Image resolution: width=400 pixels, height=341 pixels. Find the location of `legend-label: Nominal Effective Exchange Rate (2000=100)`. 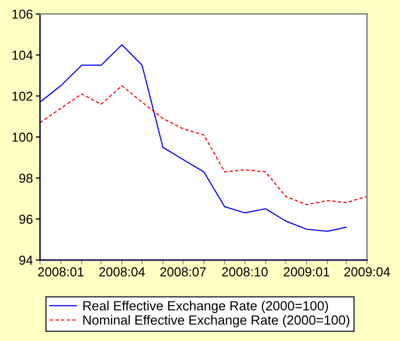

legend-label: Nominal Effective Exchange Rate (2000=100) is located at coordinates (216, 321).